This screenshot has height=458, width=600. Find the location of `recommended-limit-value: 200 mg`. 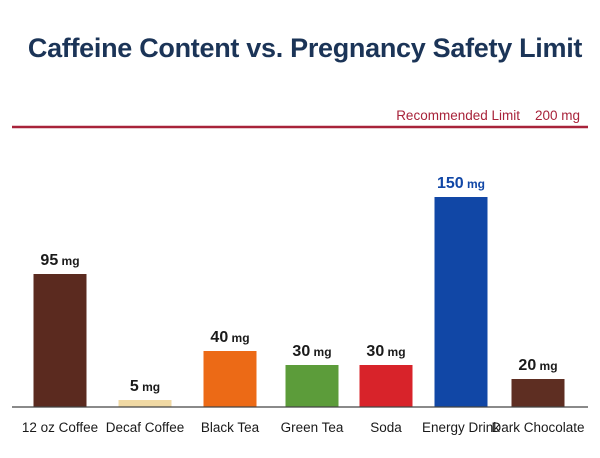

recommended-limit-value: 200 mg is located at coordinates (557, 115).